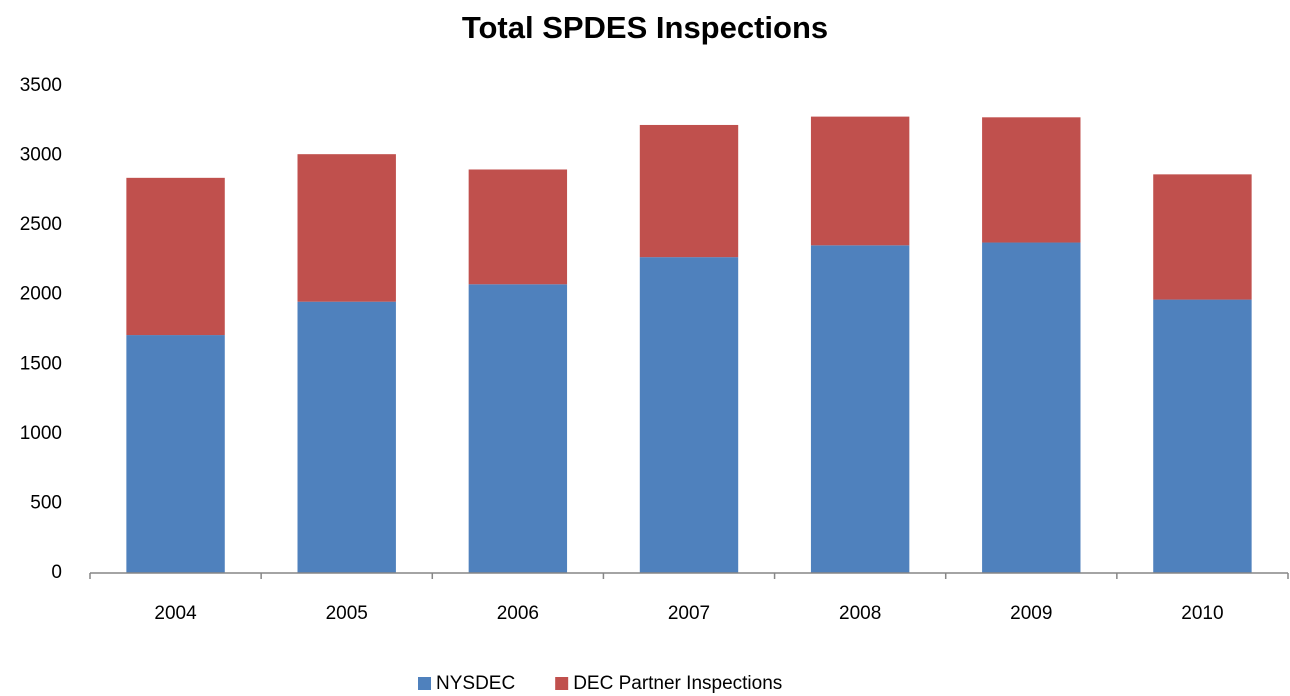 The image size is (1290, 696). What do you see at coordinates (689, 613) in the screenshot?
I see `x-tick-label: 2007` at bounding box center [689, 613].